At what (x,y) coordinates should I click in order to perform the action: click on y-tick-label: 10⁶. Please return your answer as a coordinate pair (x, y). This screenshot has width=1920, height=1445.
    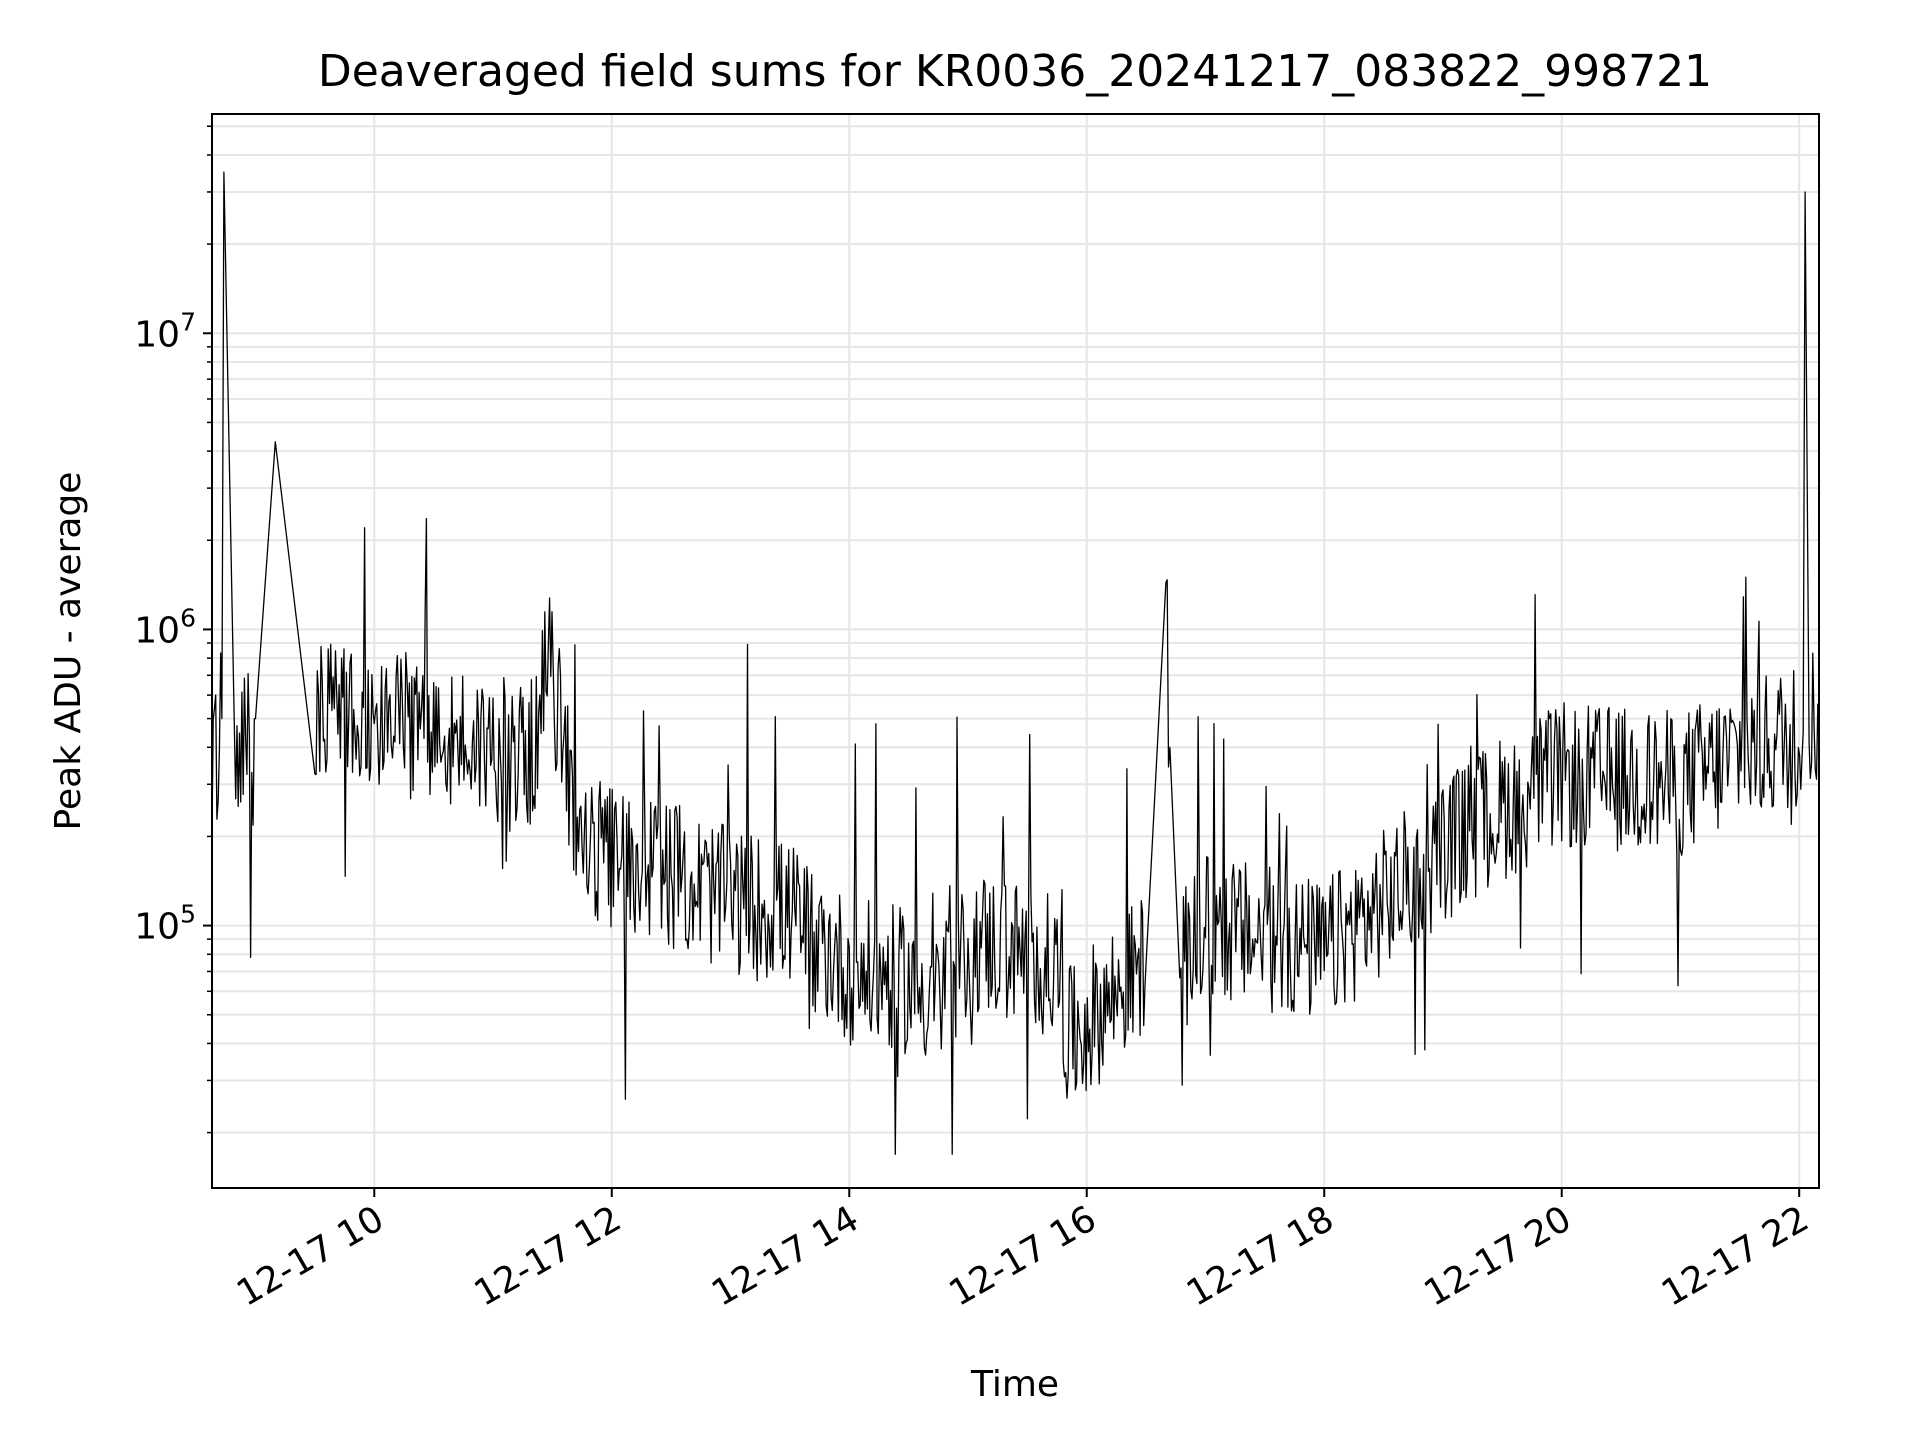
    Looking at the image, I should click on (165, 627).